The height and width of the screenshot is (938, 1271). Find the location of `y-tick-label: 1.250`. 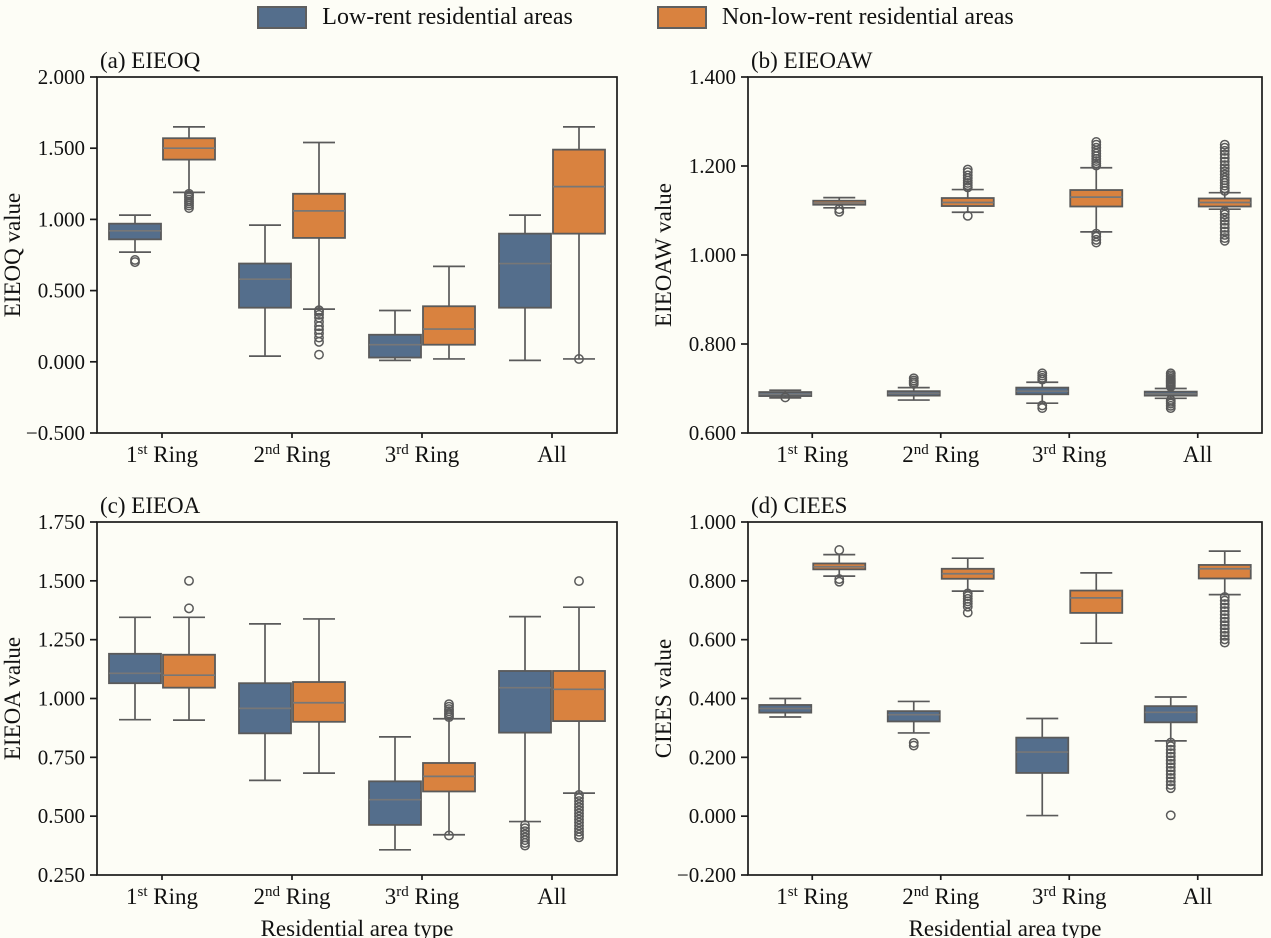

y-tick-label: 1.250 is located at coordinates (61, 640).